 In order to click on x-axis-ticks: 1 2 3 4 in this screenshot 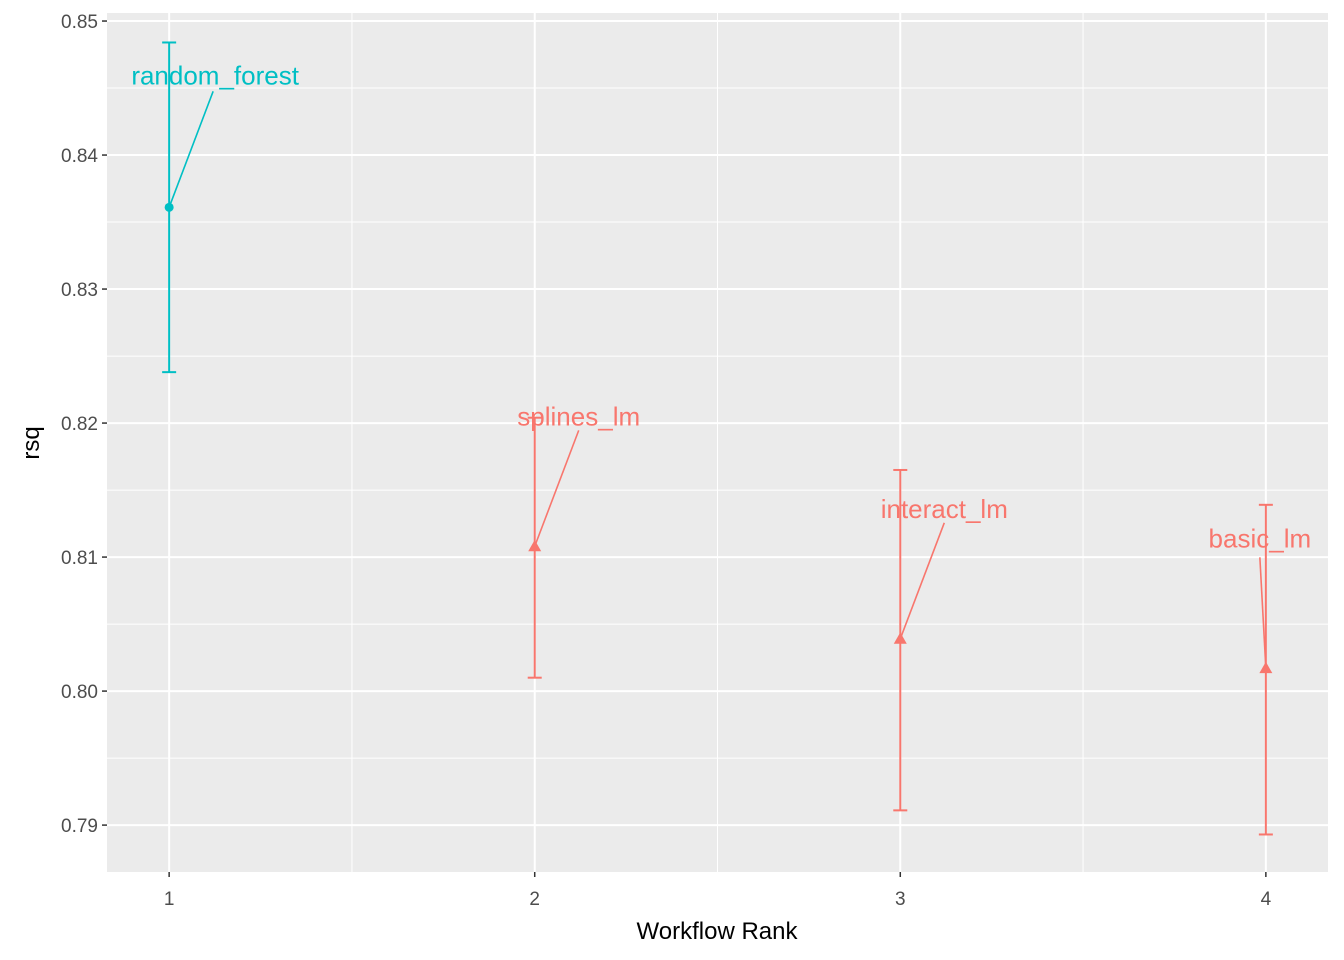, I will do `click(718, 891)`.